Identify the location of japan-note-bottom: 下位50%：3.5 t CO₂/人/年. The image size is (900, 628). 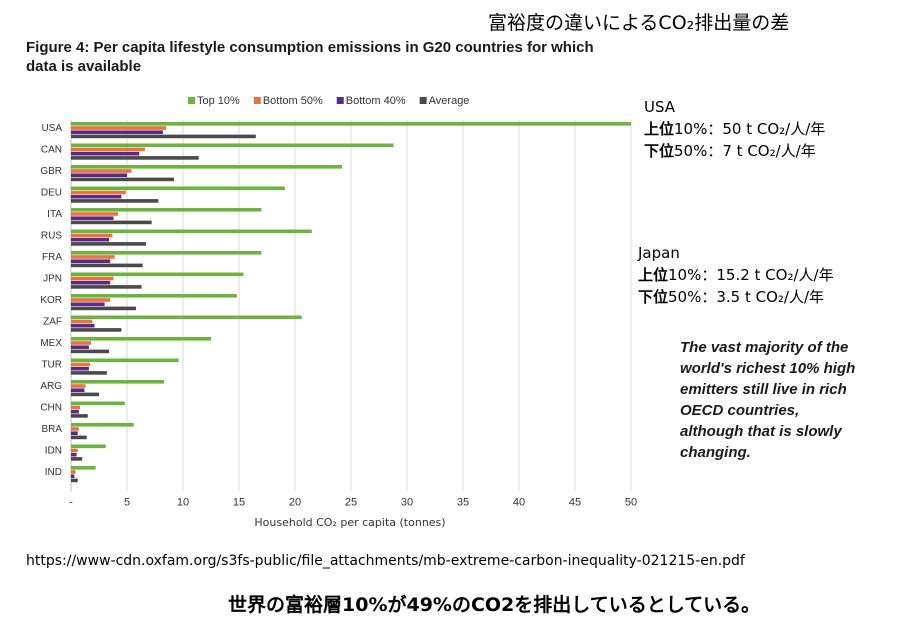
(736, 297).